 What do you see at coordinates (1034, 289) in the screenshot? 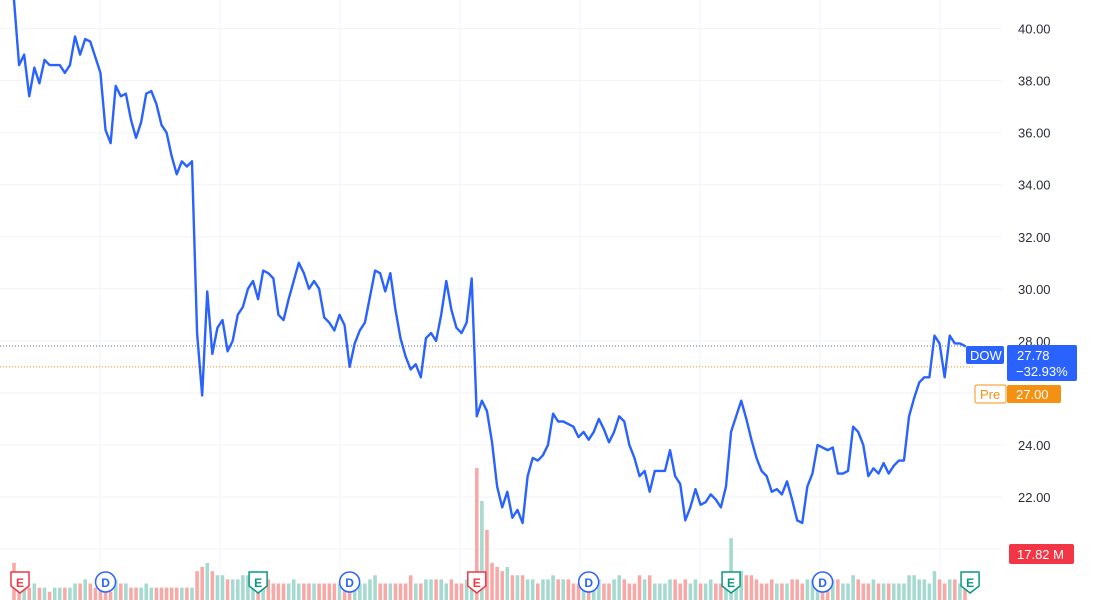
I see `y-tick-label: 30.00` at bounding box center [1034, 289].